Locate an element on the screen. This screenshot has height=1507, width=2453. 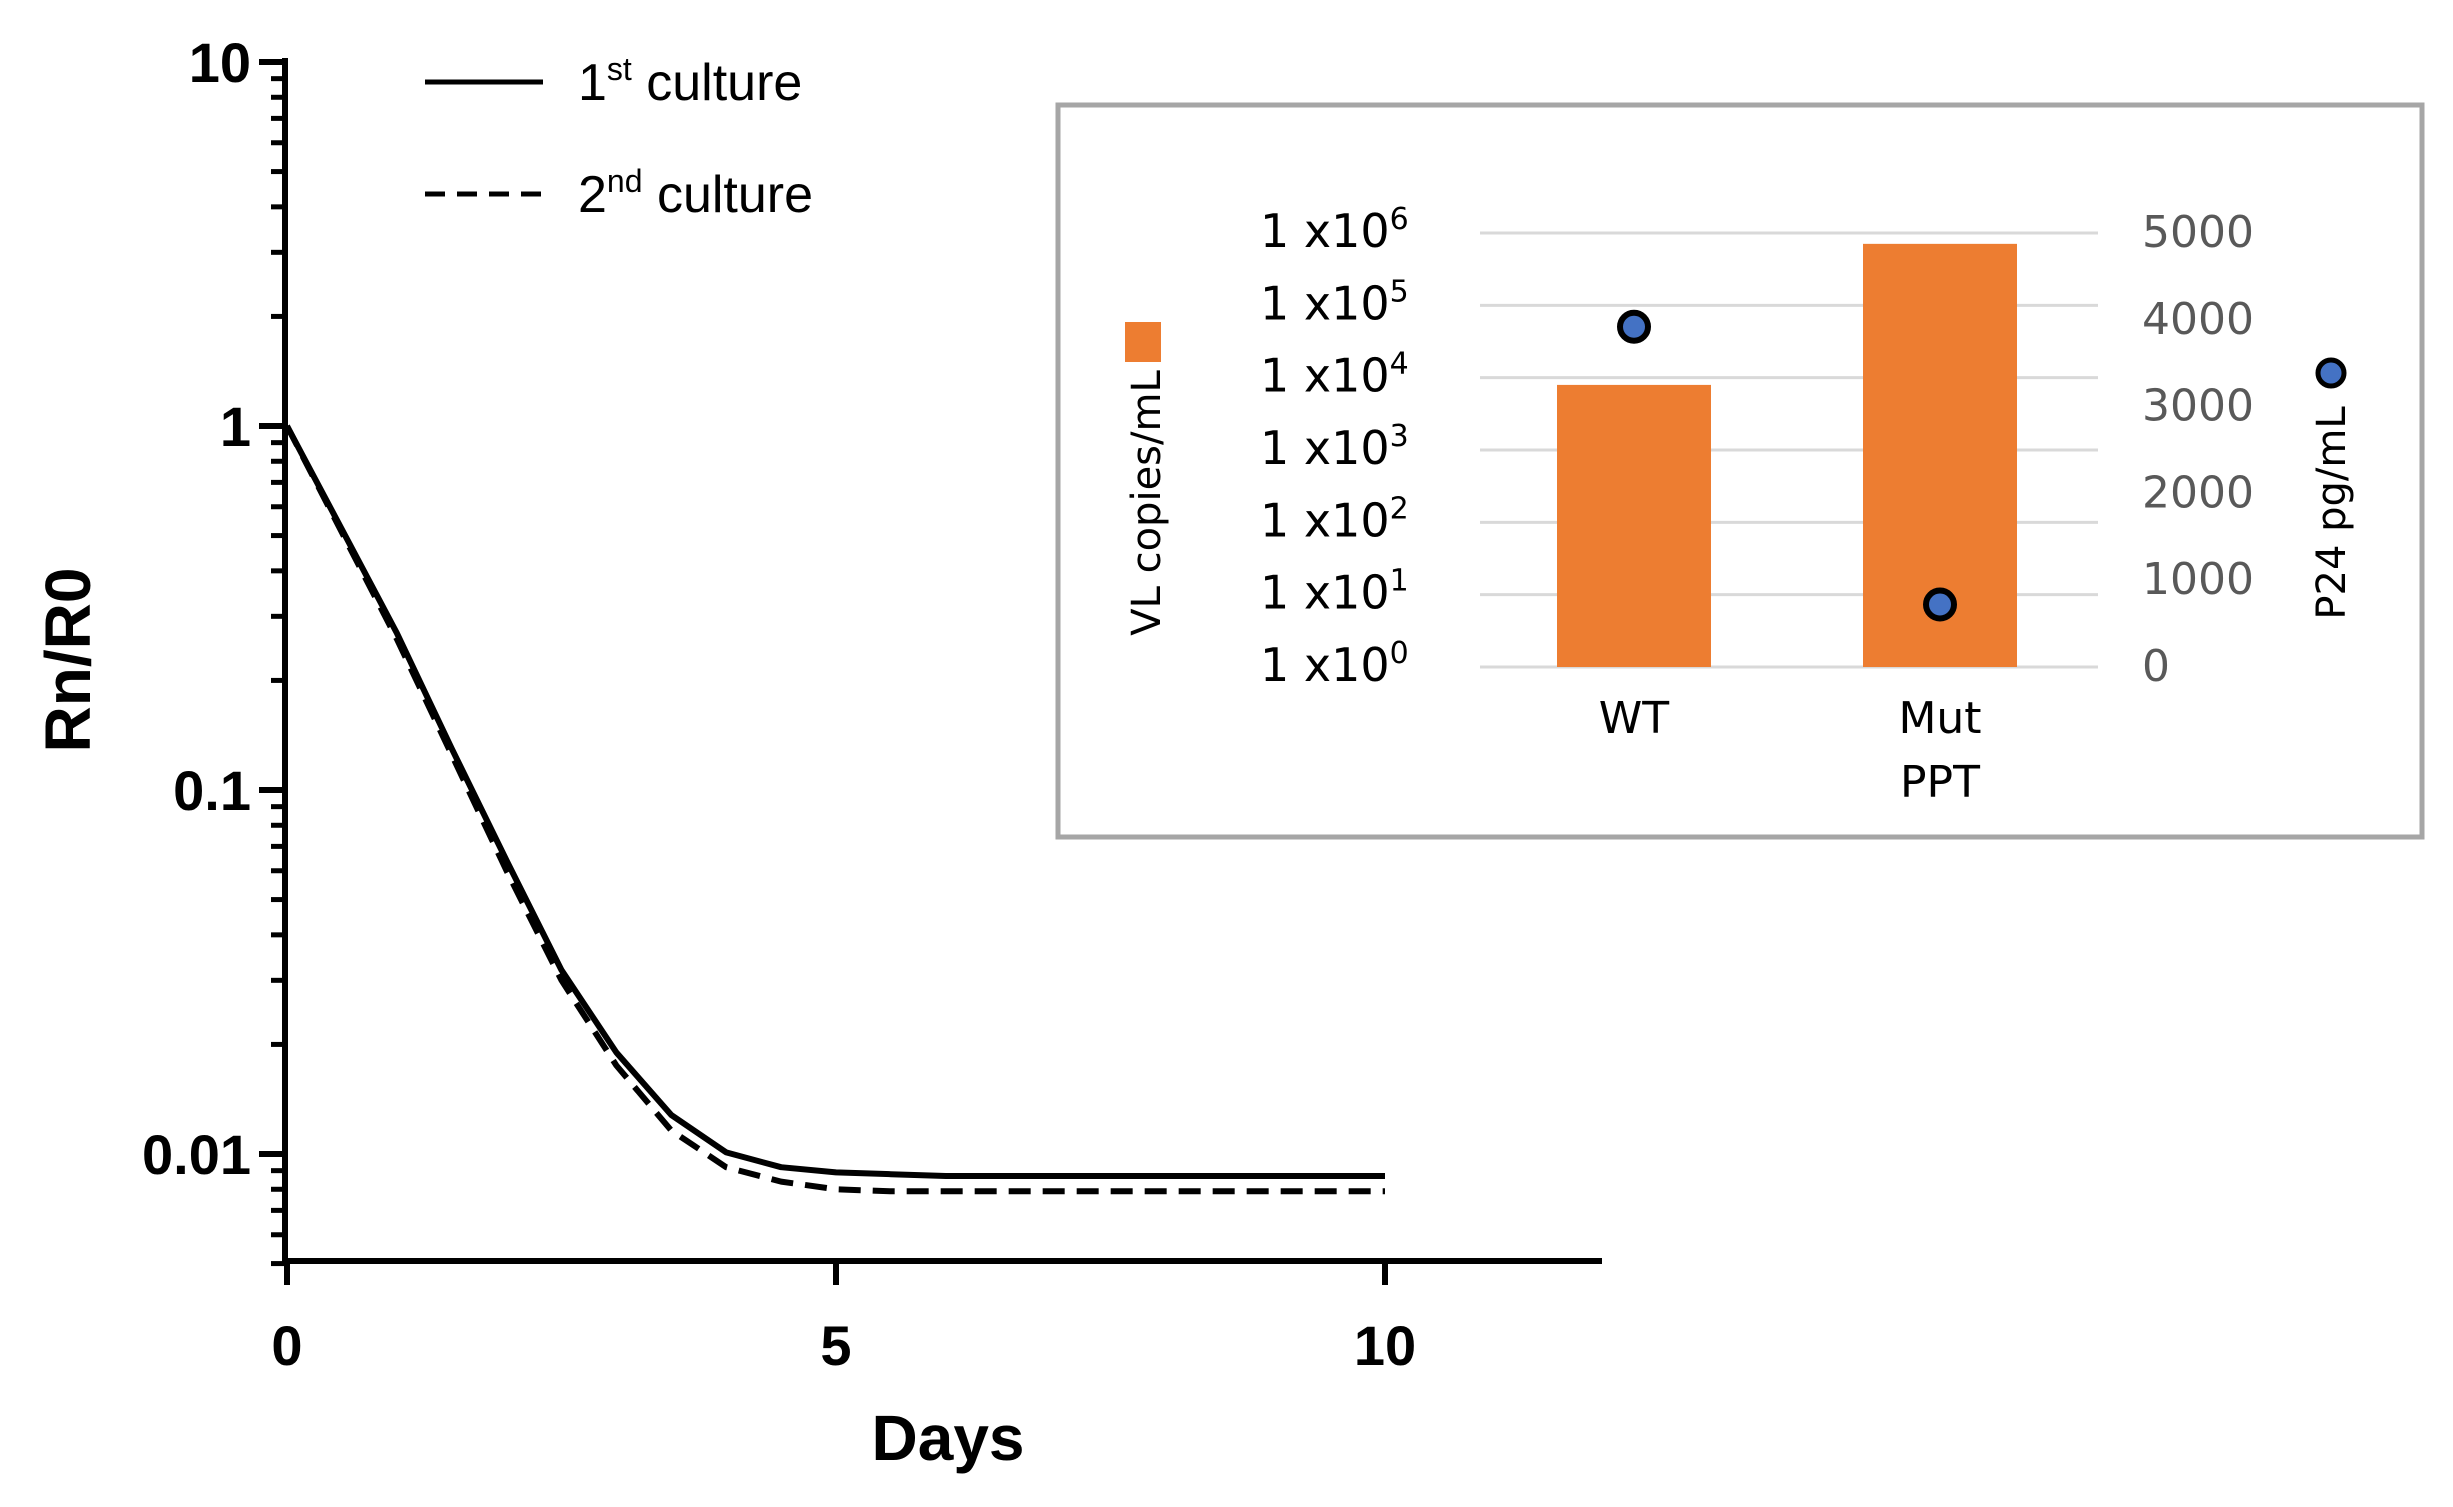
left-tick-label: 1 x105 is located at coordinates (1334, 302).